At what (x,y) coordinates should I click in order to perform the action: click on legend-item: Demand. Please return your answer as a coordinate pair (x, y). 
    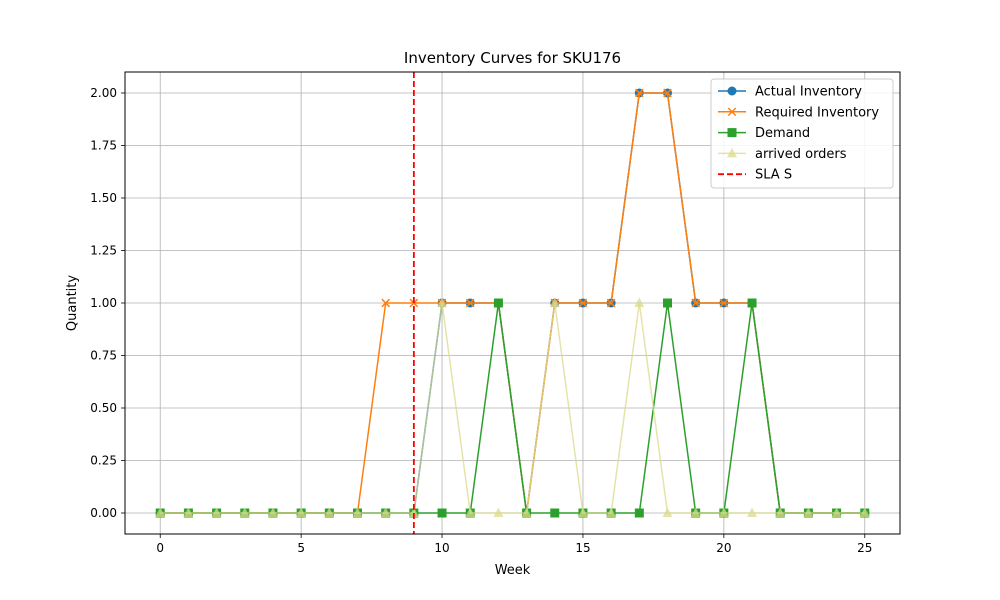
    Looking at the image, I should click on (764, 133).